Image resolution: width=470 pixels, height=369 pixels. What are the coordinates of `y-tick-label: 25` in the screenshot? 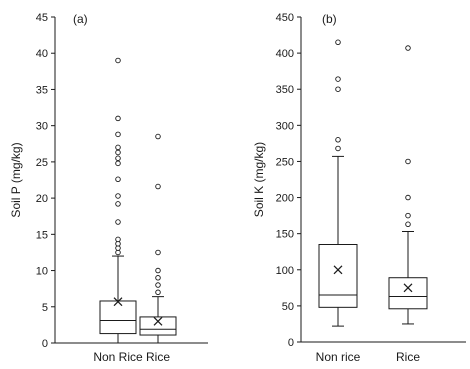 It's located at (42, 163).